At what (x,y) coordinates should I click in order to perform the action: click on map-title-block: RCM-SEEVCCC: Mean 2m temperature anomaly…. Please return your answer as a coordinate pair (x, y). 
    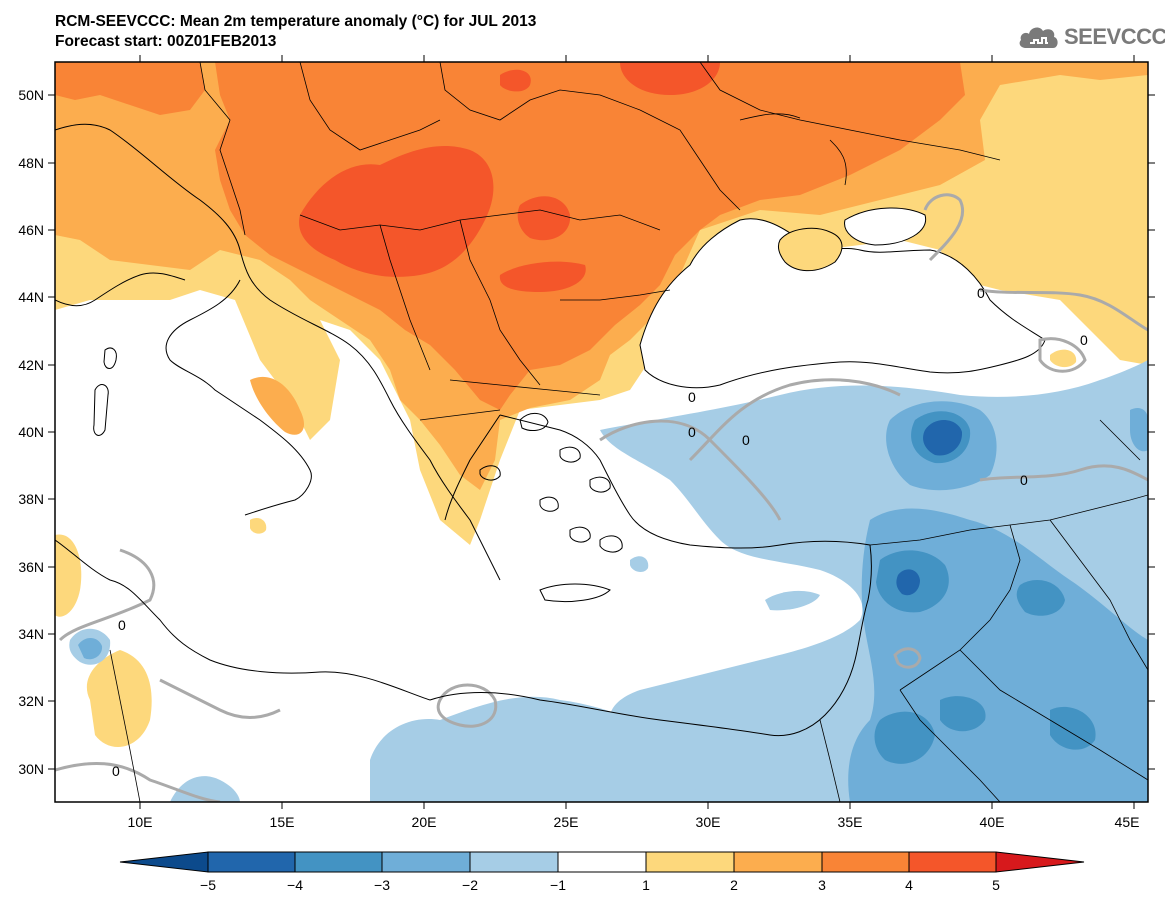
    Looking at the image, I should click on (295, 32).